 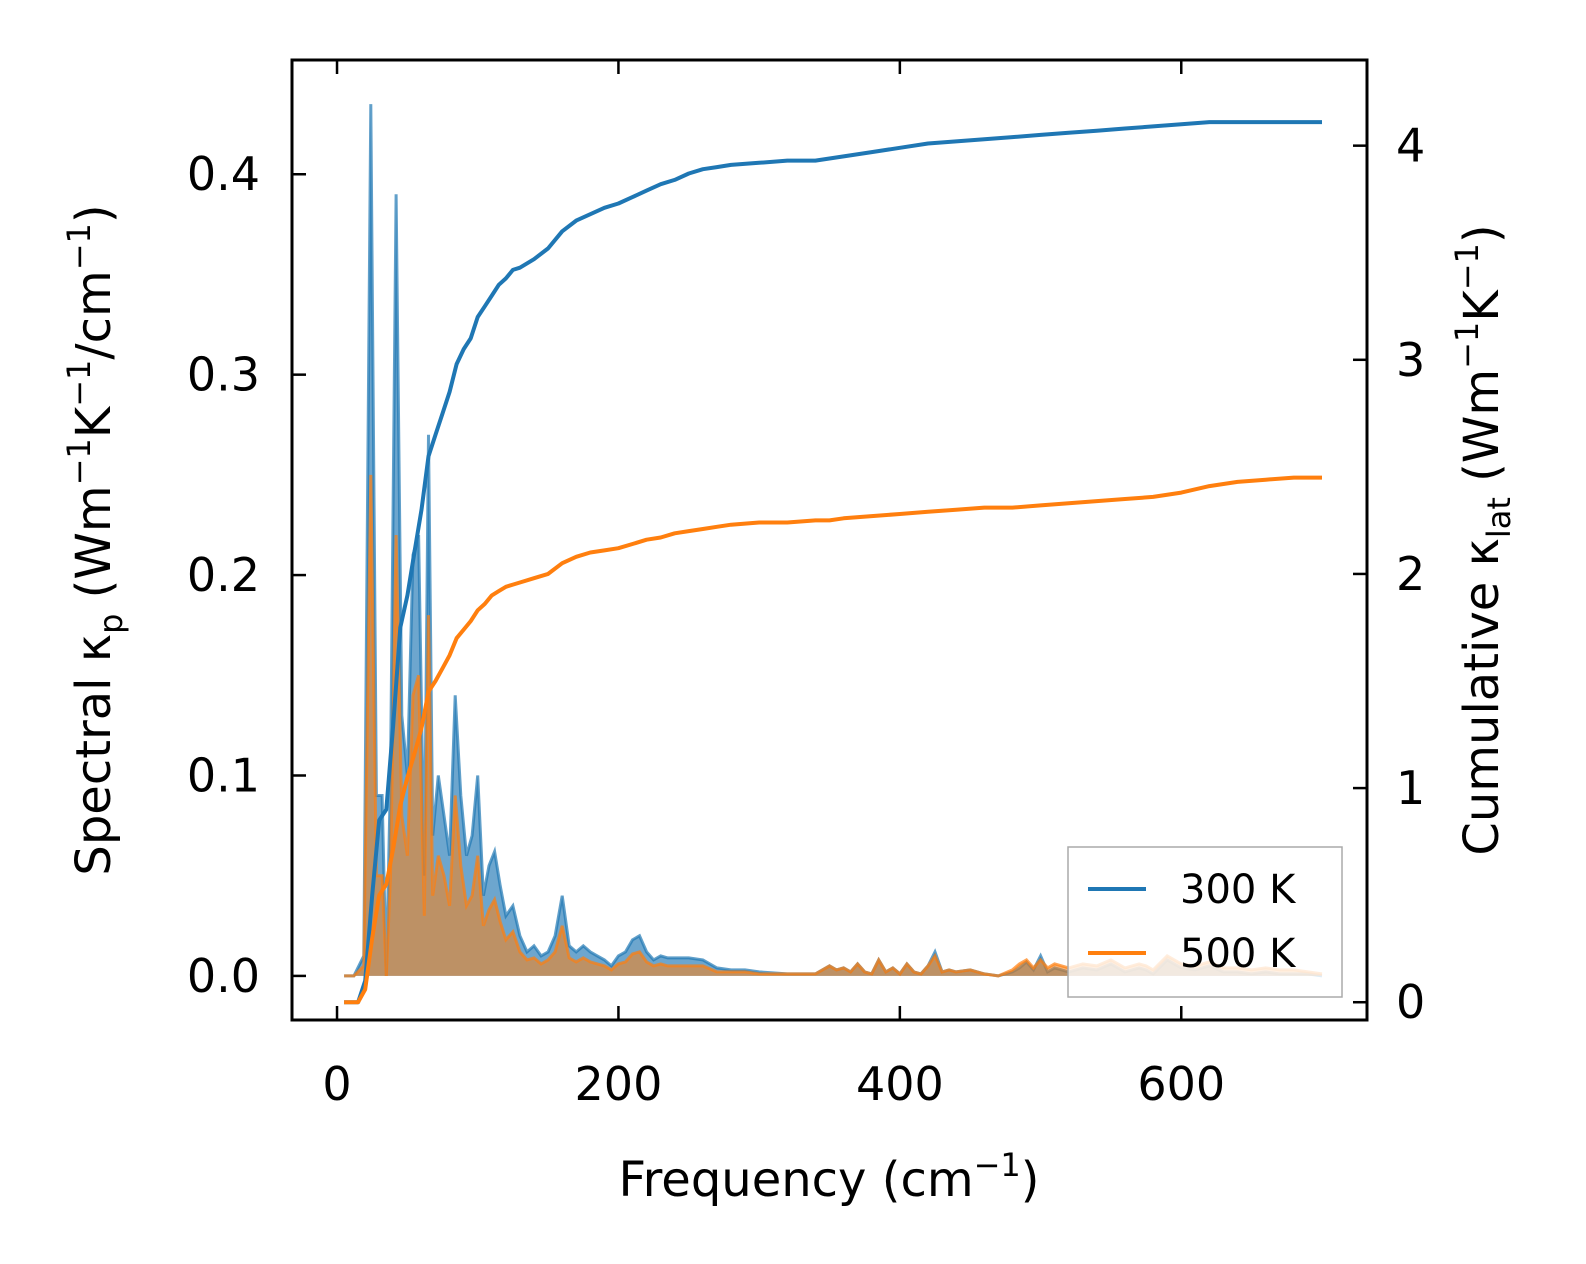 I want to click on right-y-axis-label: Cumulative κlat (Wm−1K−1), so click(x=1483, y=539).